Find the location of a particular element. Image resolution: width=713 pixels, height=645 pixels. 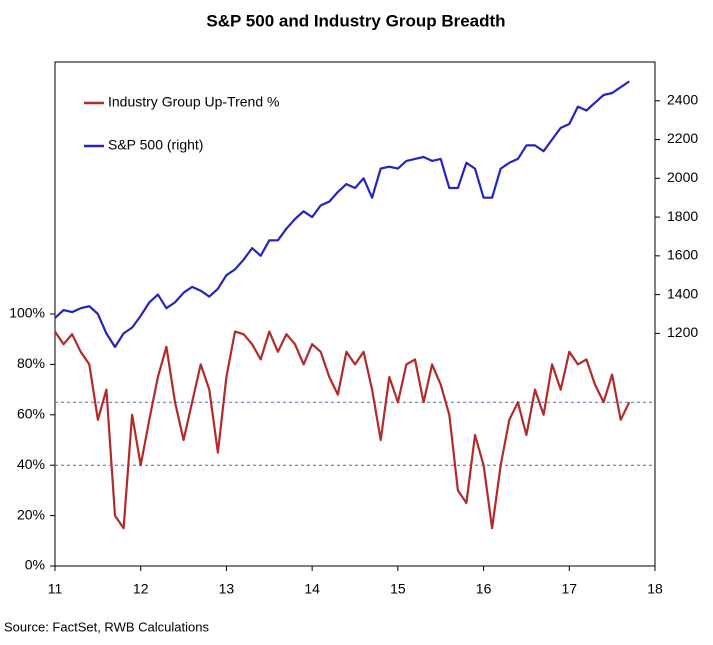

x-tick-label: 14 is located at coordinates (312, 589).